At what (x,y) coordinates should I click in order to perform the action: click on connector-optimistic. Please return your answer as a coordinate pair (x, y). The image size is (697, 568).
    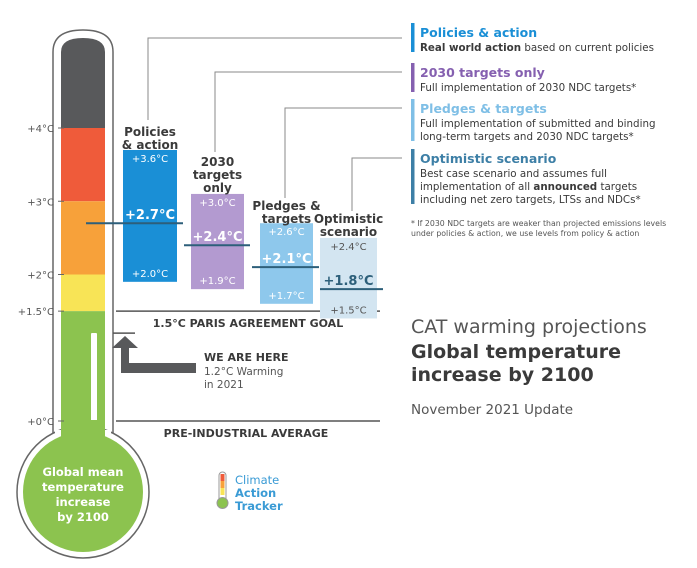
    Looking at the image, I should click on (376, 184).